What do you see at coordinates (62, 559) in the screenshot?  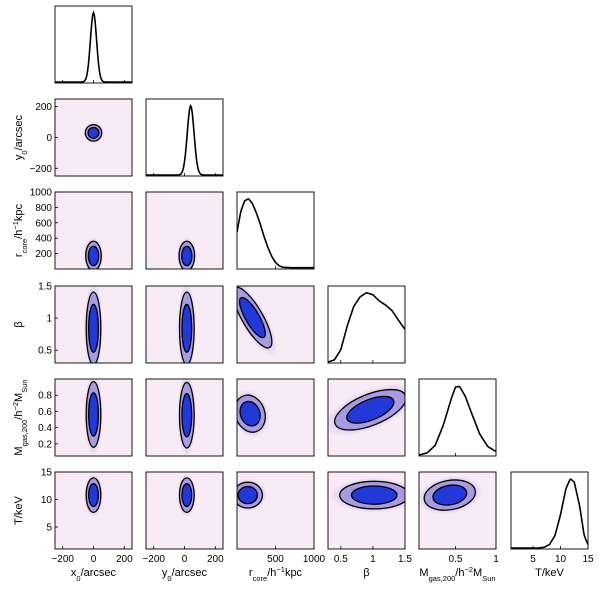 I see `x-tick-label: −200` at bounding box center [62, 559].